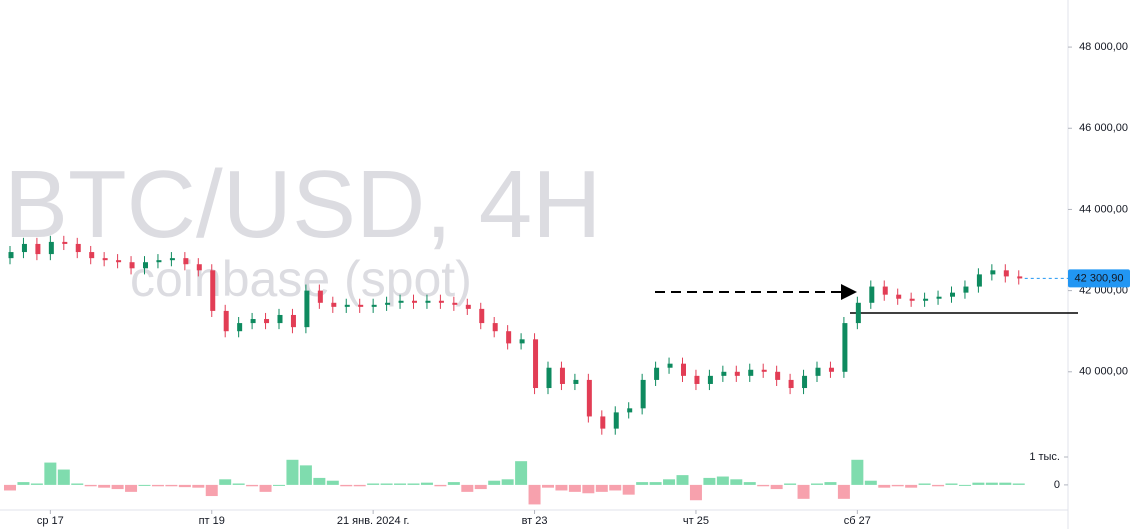 The width and height of the screenshot is (1136, 529). What do you see at coordinates (1057, 485) in the screenshot?
I see `volume-tick-label: 0` at bounding box center [1057, 485].